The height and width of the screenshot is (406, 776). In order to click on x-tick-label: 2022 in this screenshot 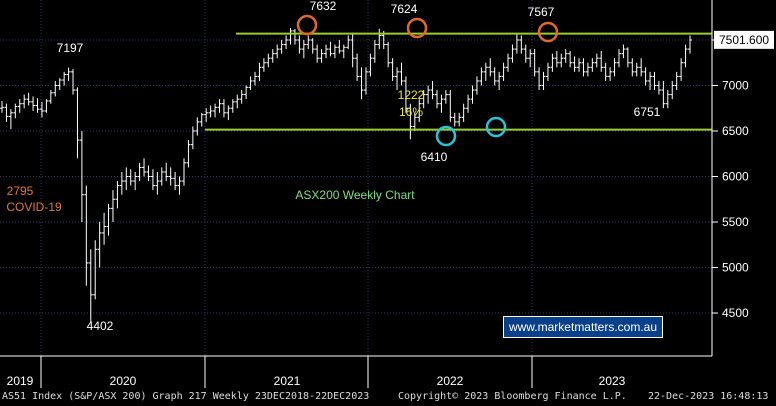, I will do `click(450, 381)`.